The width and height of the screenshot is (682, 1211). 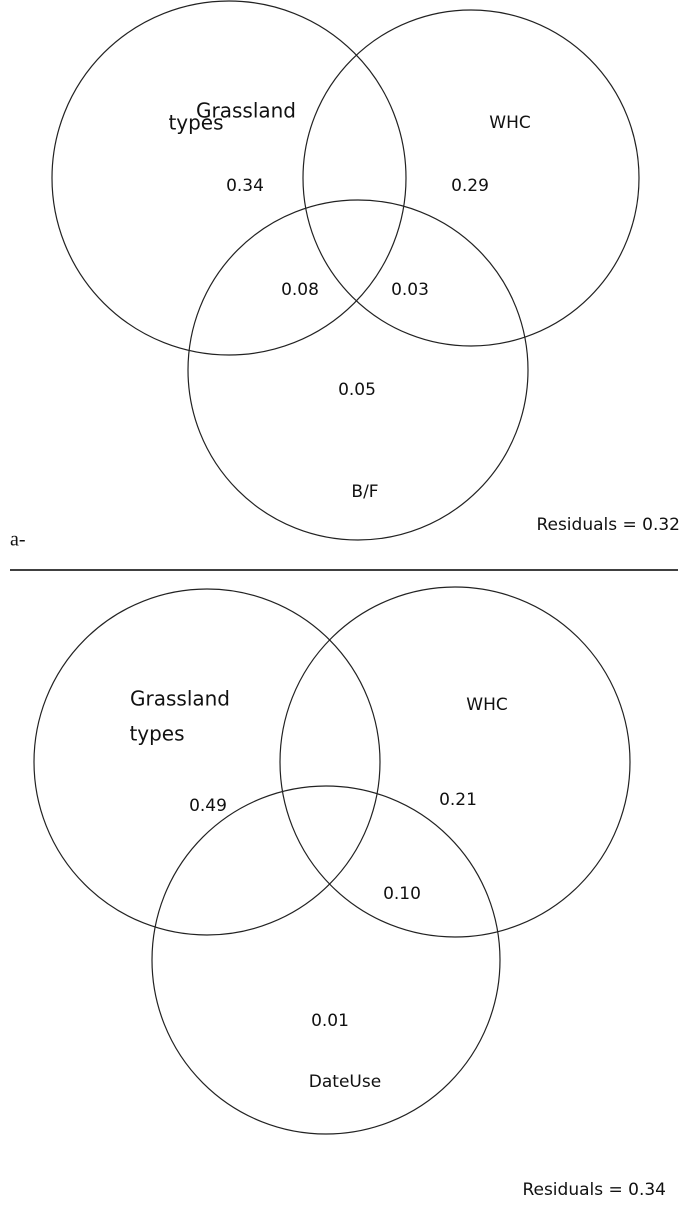 I want to click on region-value: 0.08, so click(x=300, y=290).